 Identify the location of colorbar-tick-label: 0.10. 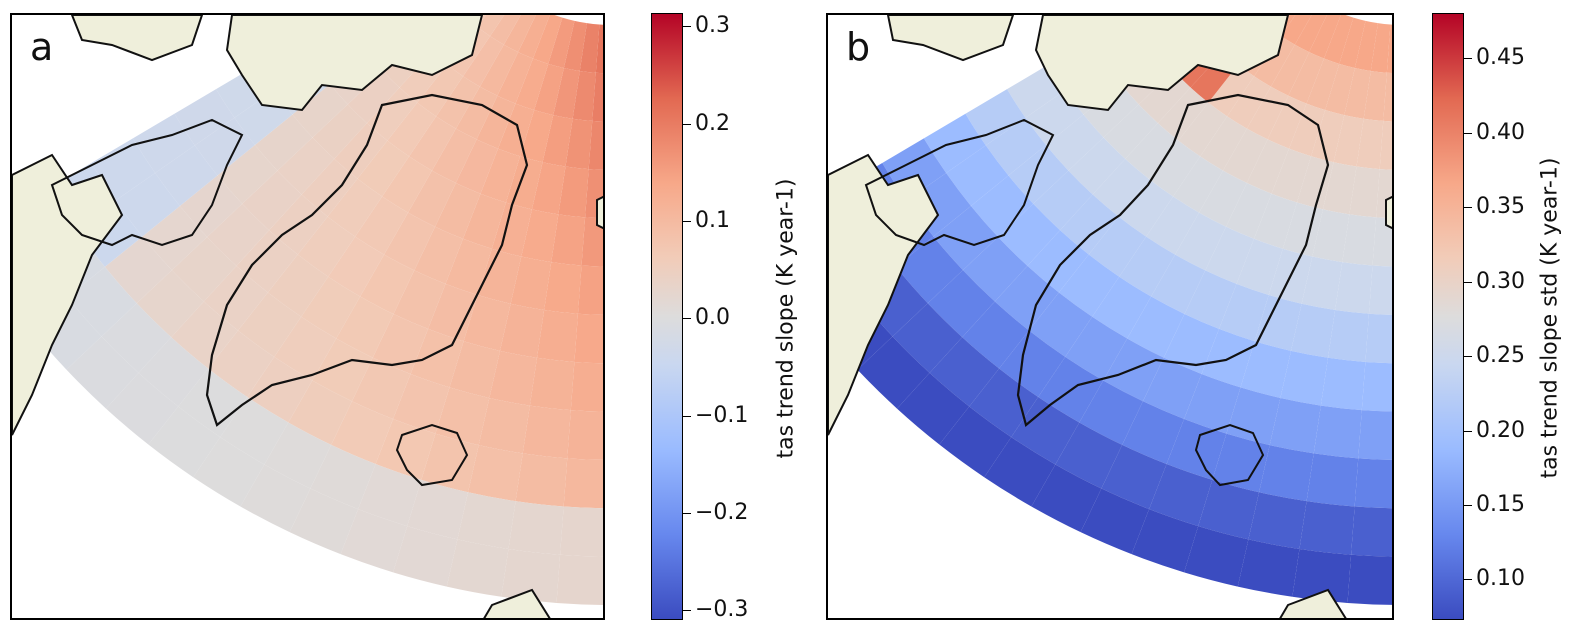
(1500, 578).